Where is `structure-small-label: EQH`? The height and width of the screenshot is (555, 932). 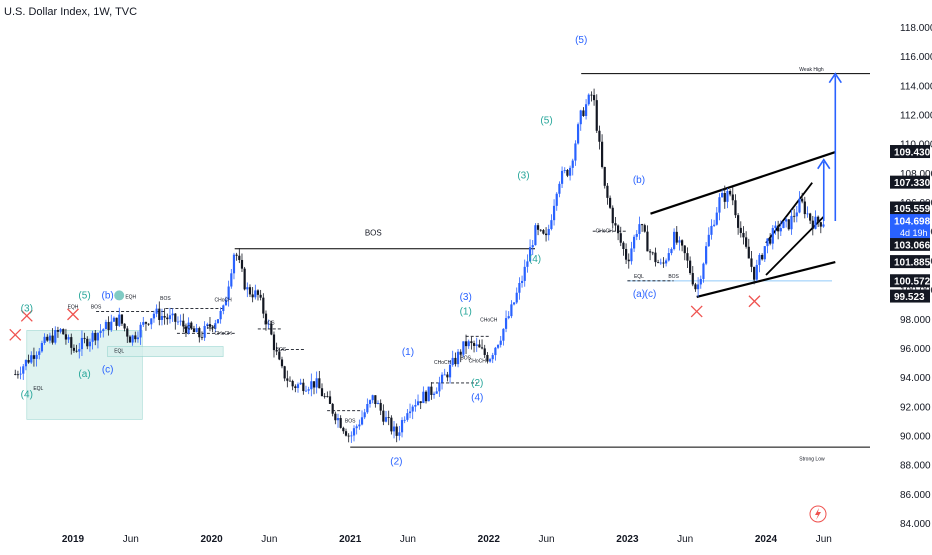 structure-small-label: EQH is located at coordinates (130, 297).